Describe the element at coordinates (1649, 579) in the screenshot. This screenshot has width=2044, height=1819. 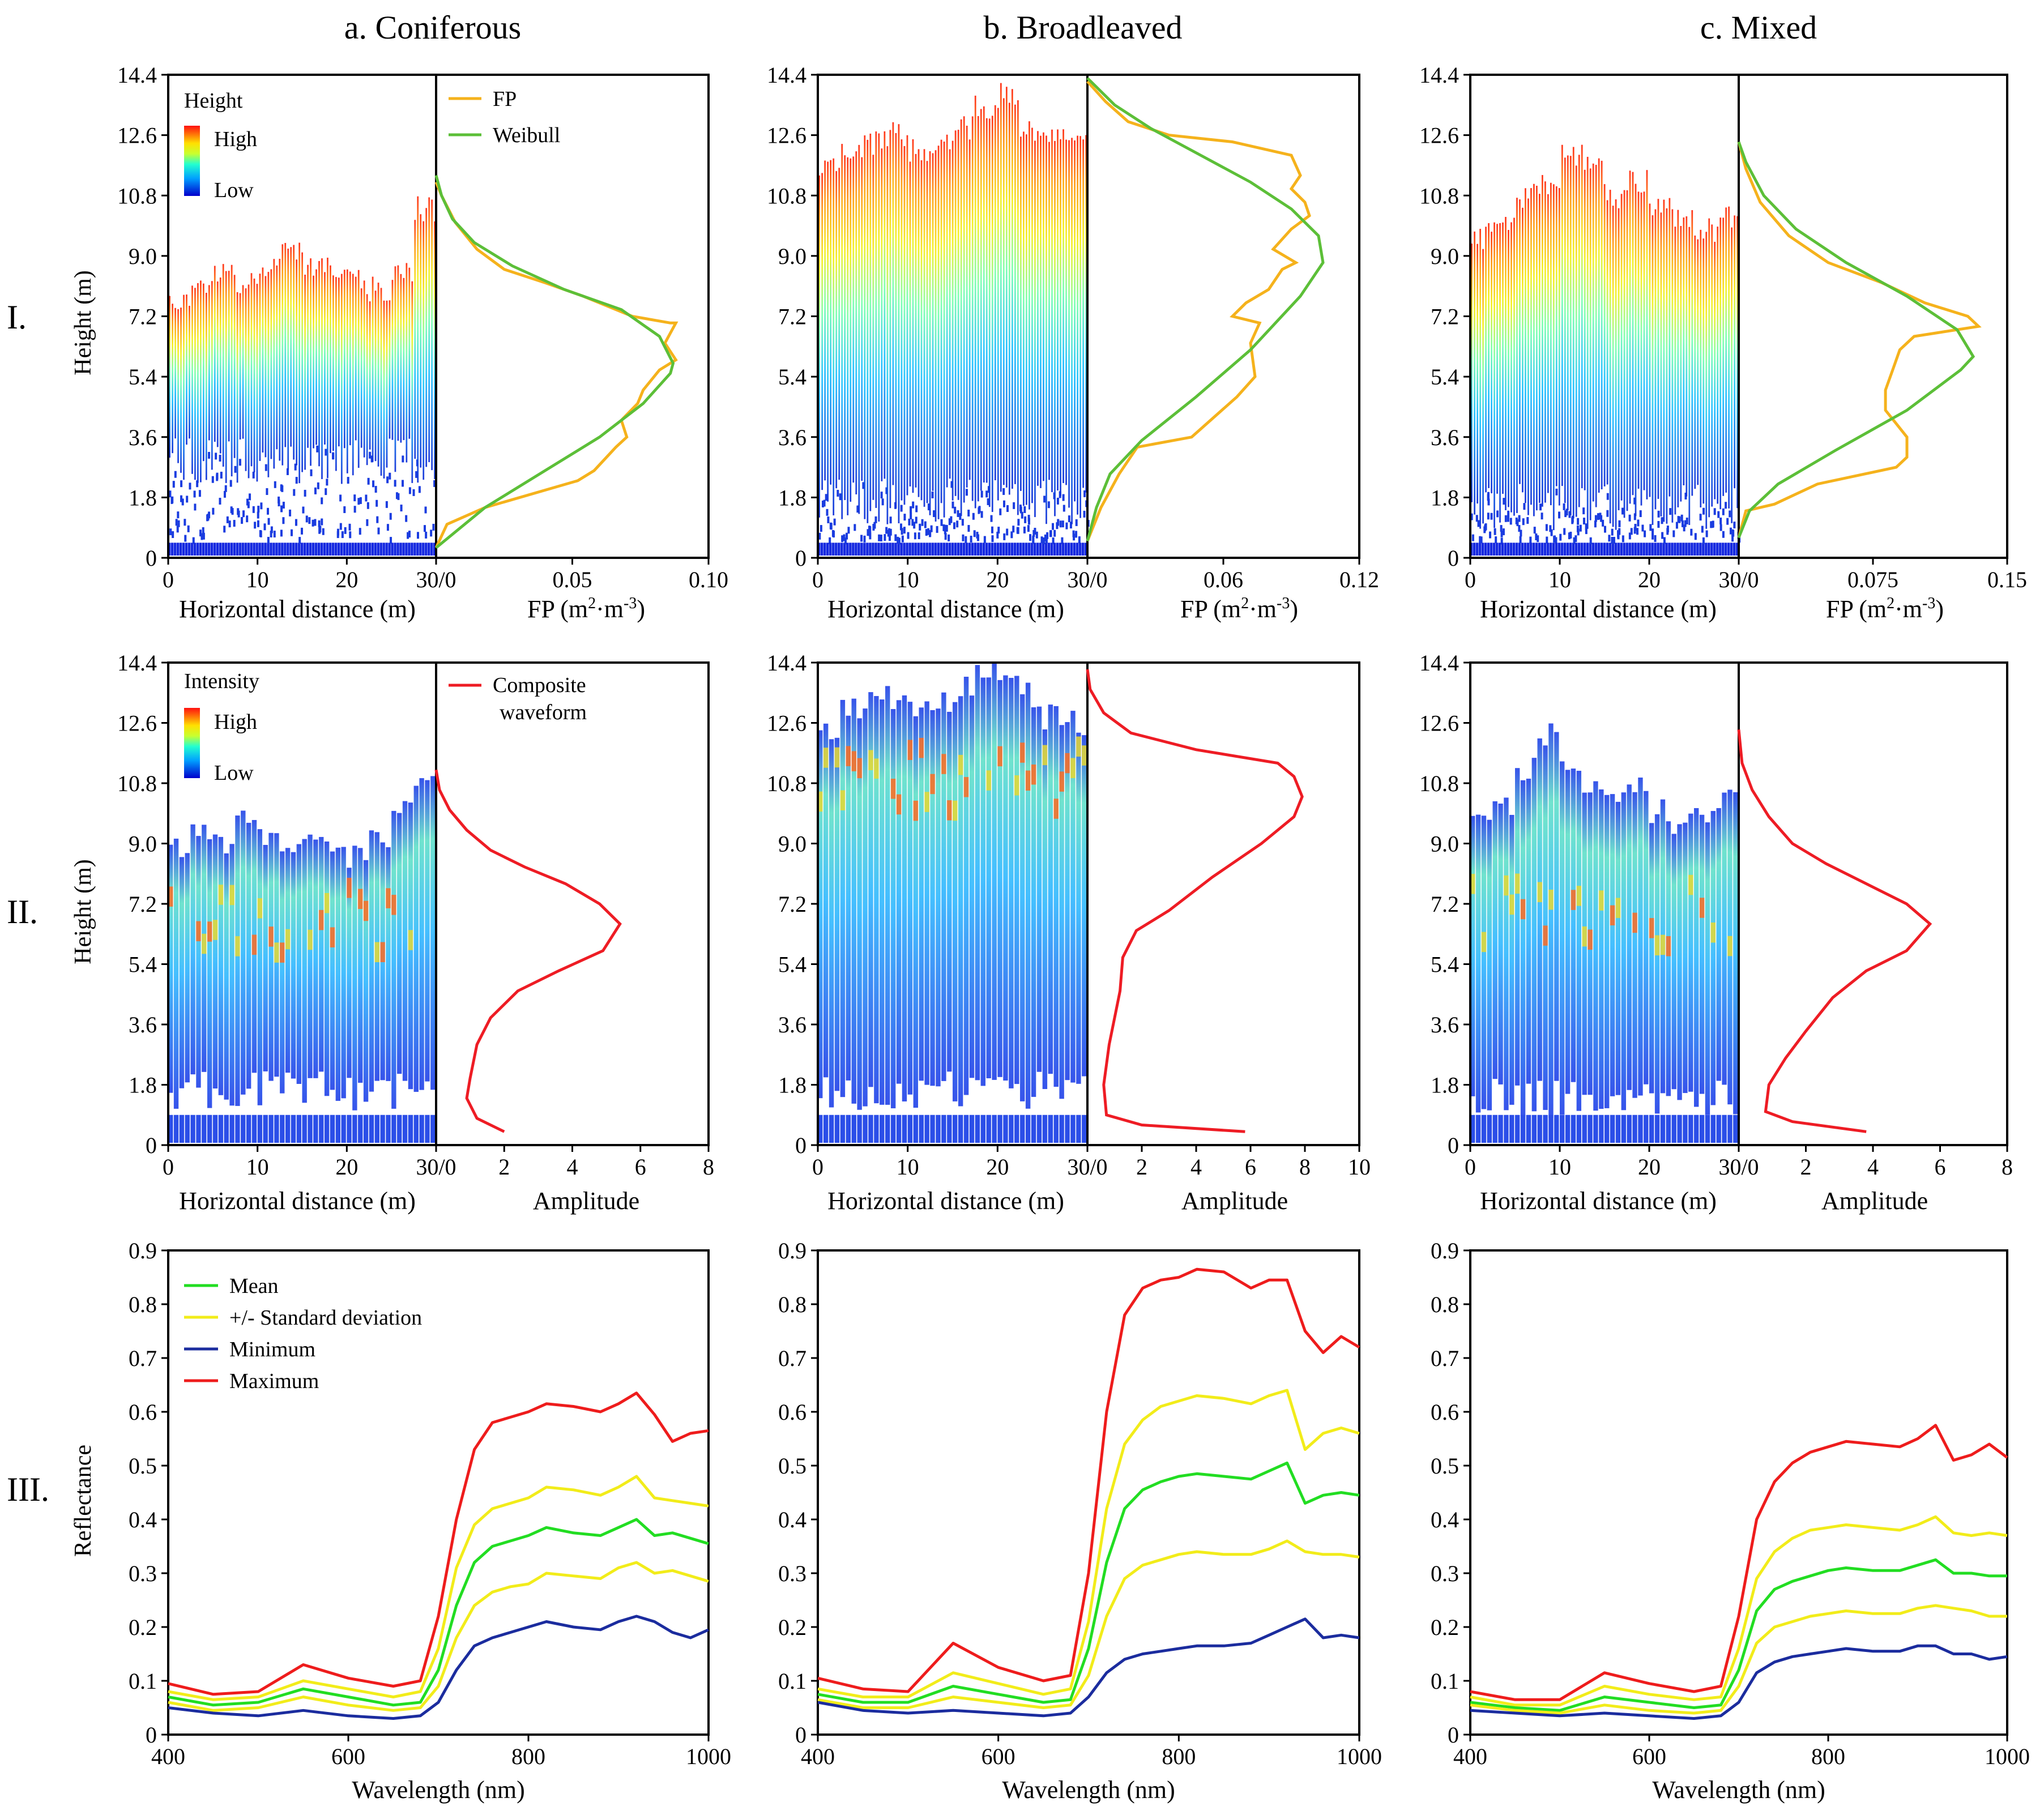
I see `x-tick-label: 20` at that location.